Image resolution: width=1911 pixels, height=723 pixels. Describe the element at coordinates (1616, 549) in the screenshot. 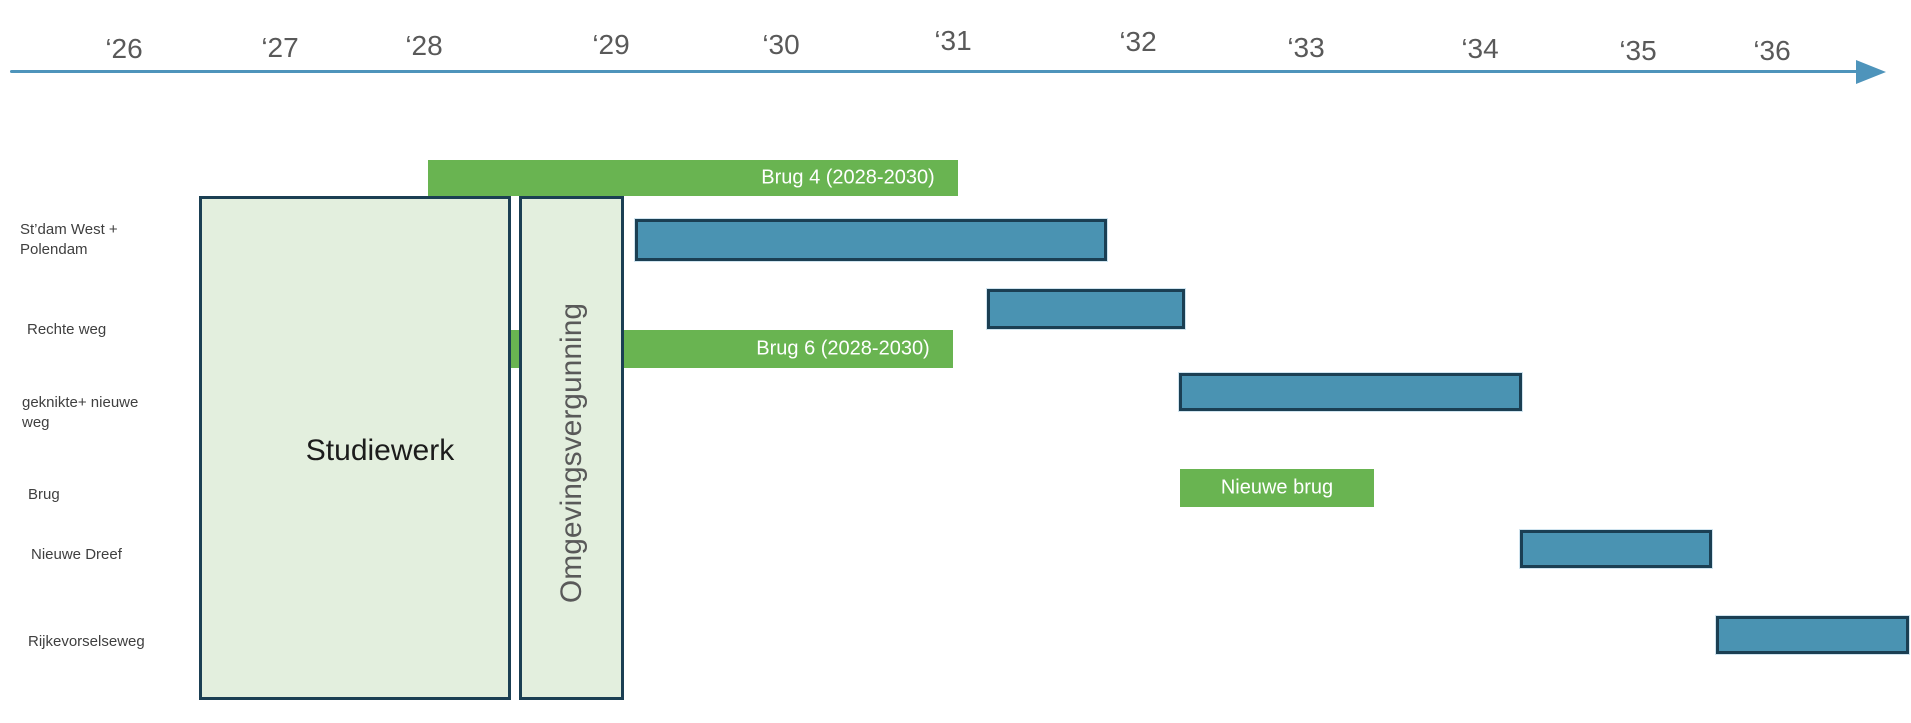

I see `bar-nieuwe-dreef` at that location.